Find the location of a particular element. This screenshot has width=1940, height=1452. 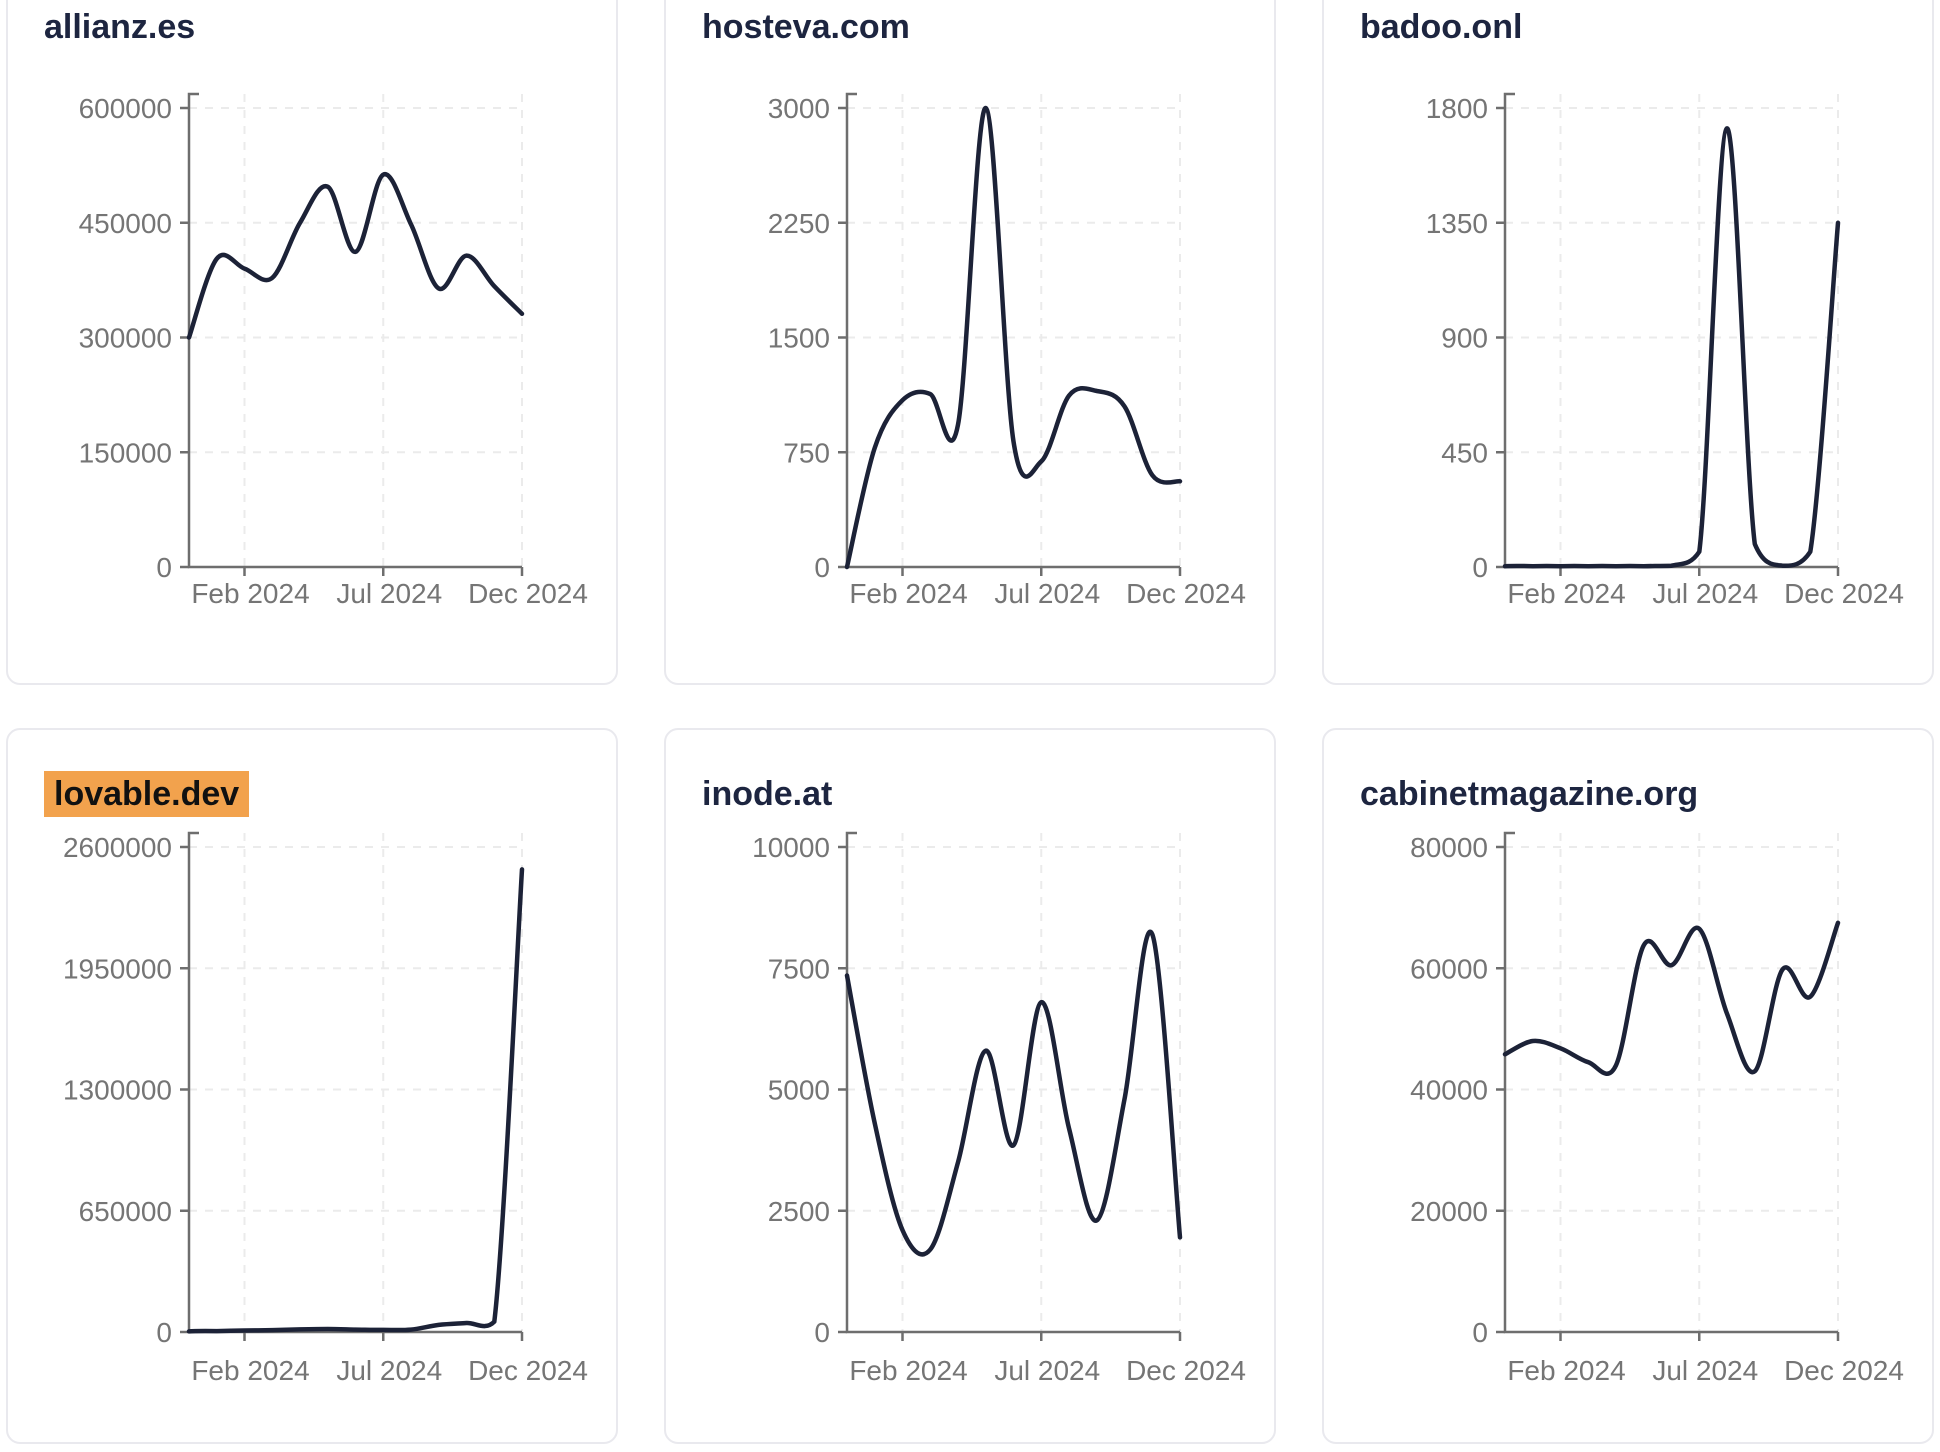

chart-title: cabinetmagazine.org is located at coordinates (1529, 794).